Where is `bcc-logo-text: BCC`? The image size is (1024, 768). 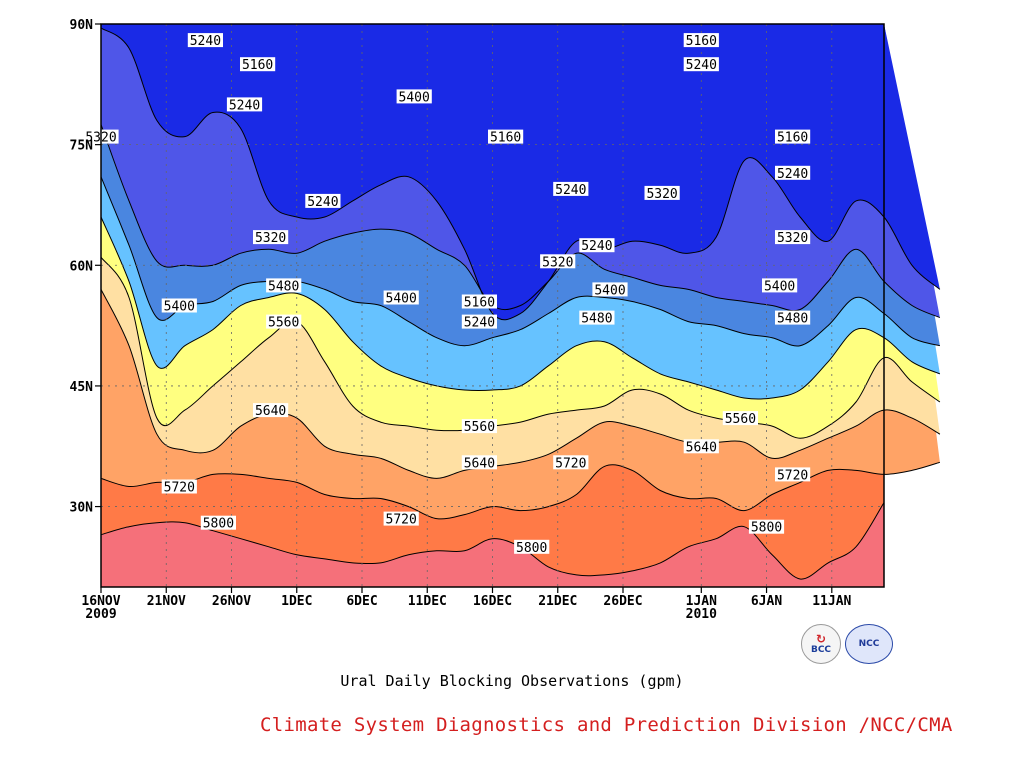
bcc-logo-text: BCC is located at coordinates (821, 650).